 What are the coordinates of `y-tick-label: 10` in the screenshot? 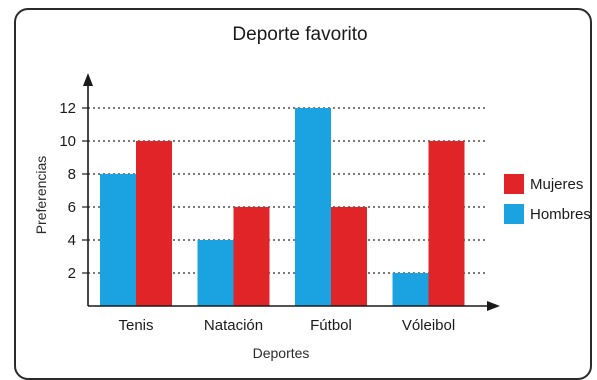 It's located at (67, 141).